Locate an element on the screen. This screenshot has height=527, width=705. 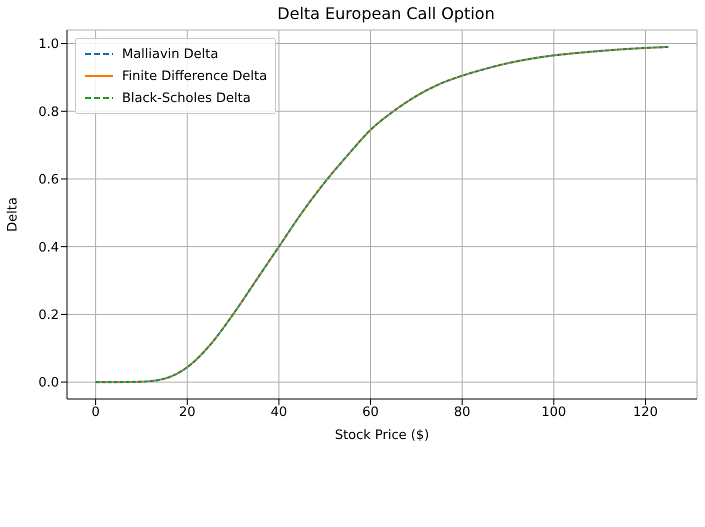
x-tick-label: 100 is located at coordinates (553, 412).